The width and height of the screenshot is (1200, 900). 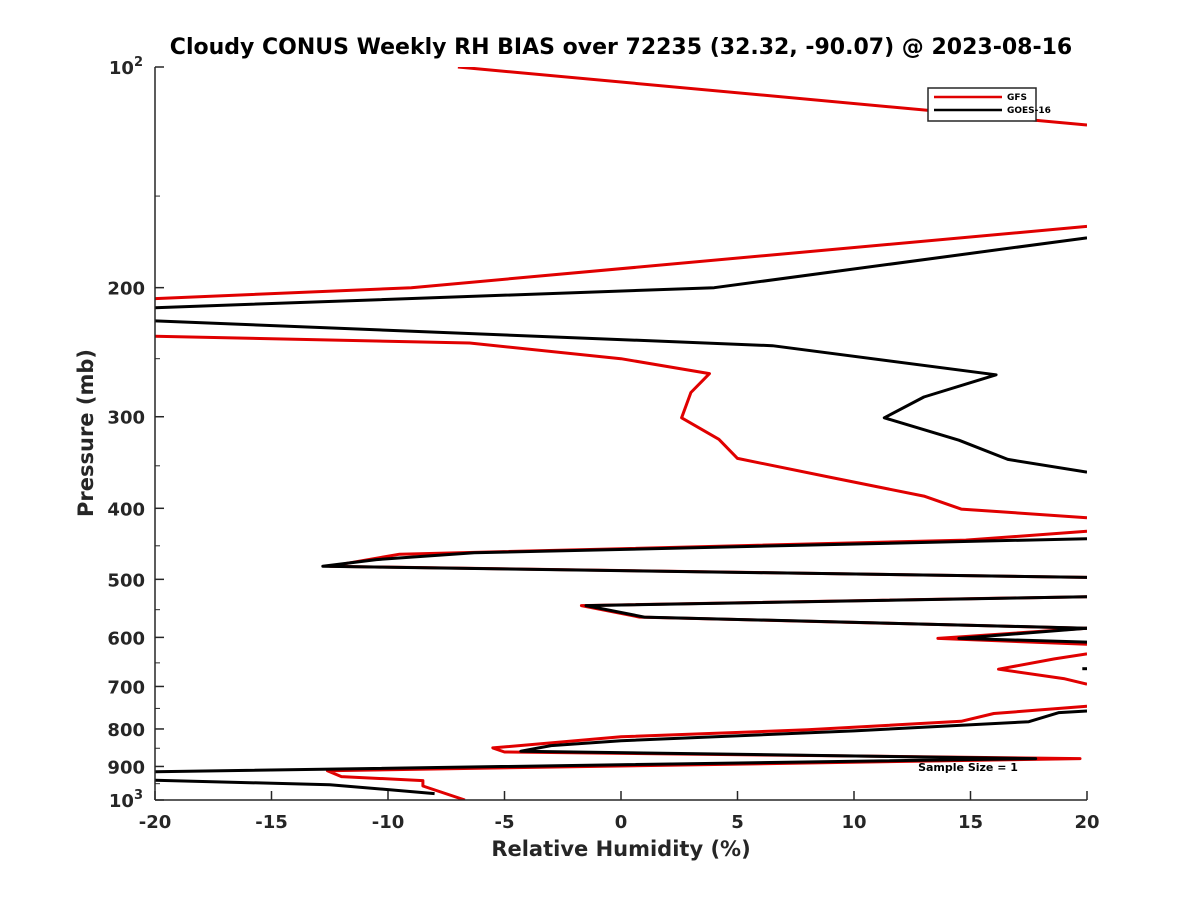 What do you see at coordinates (271, 822) in the screenshot?
I see `x-tick-label: -15` at bounding box center [271, 822].